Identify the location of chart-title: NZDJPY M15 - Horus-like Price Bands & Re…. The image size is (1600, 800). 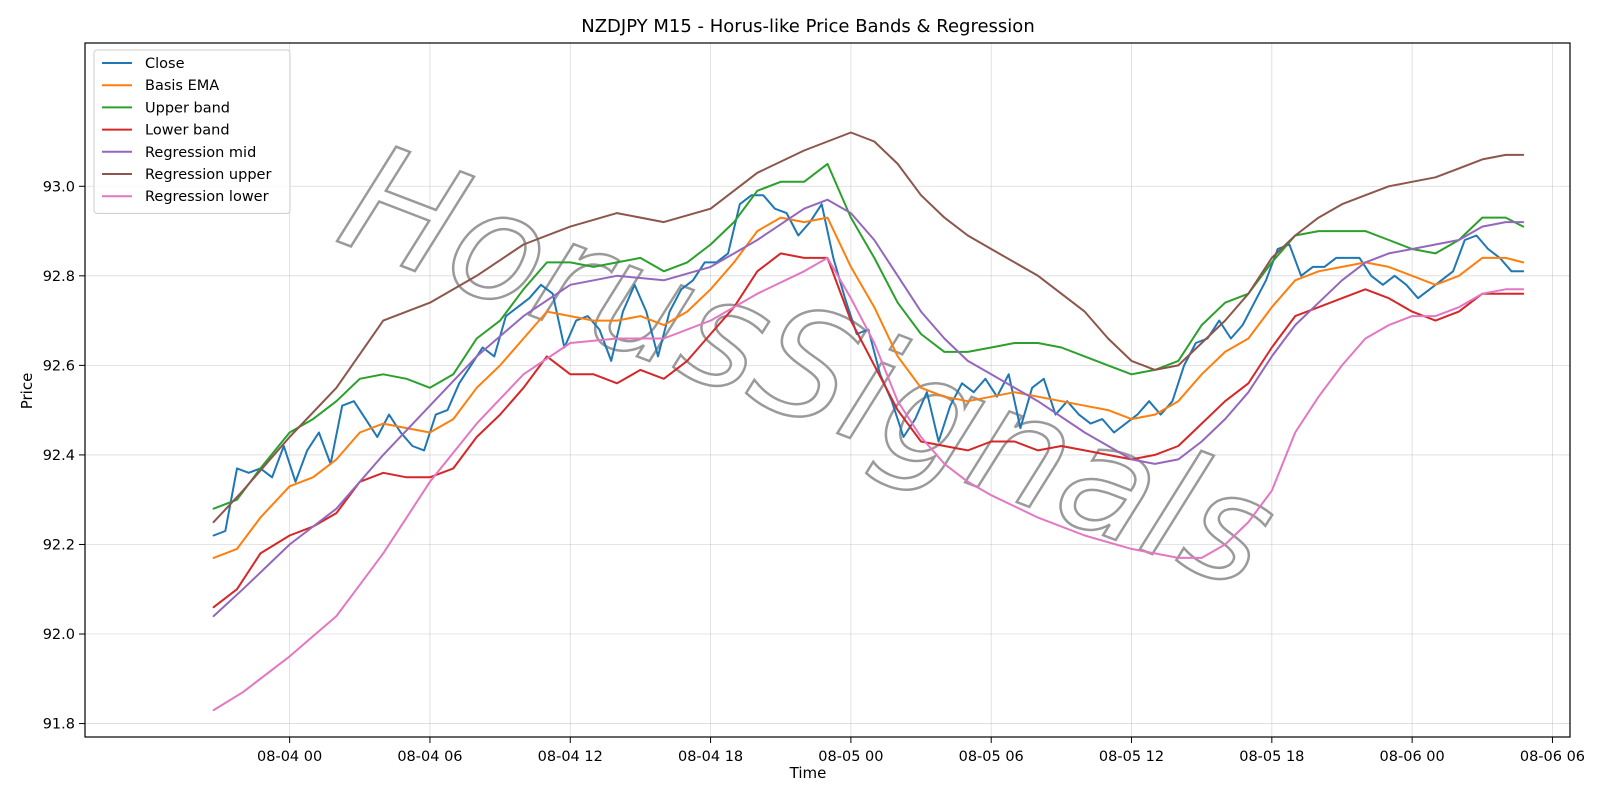
(807, 26).